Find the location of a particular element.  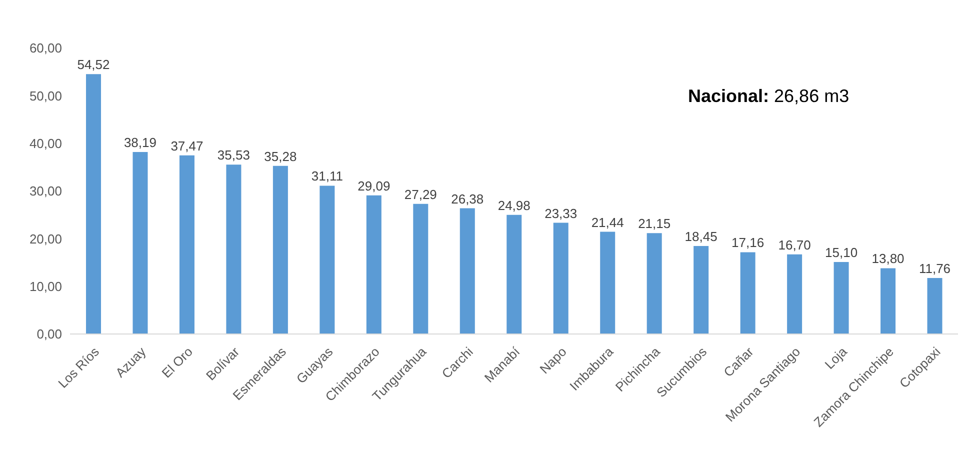

data-label: 13,80 is located at coordinates (888, 258).